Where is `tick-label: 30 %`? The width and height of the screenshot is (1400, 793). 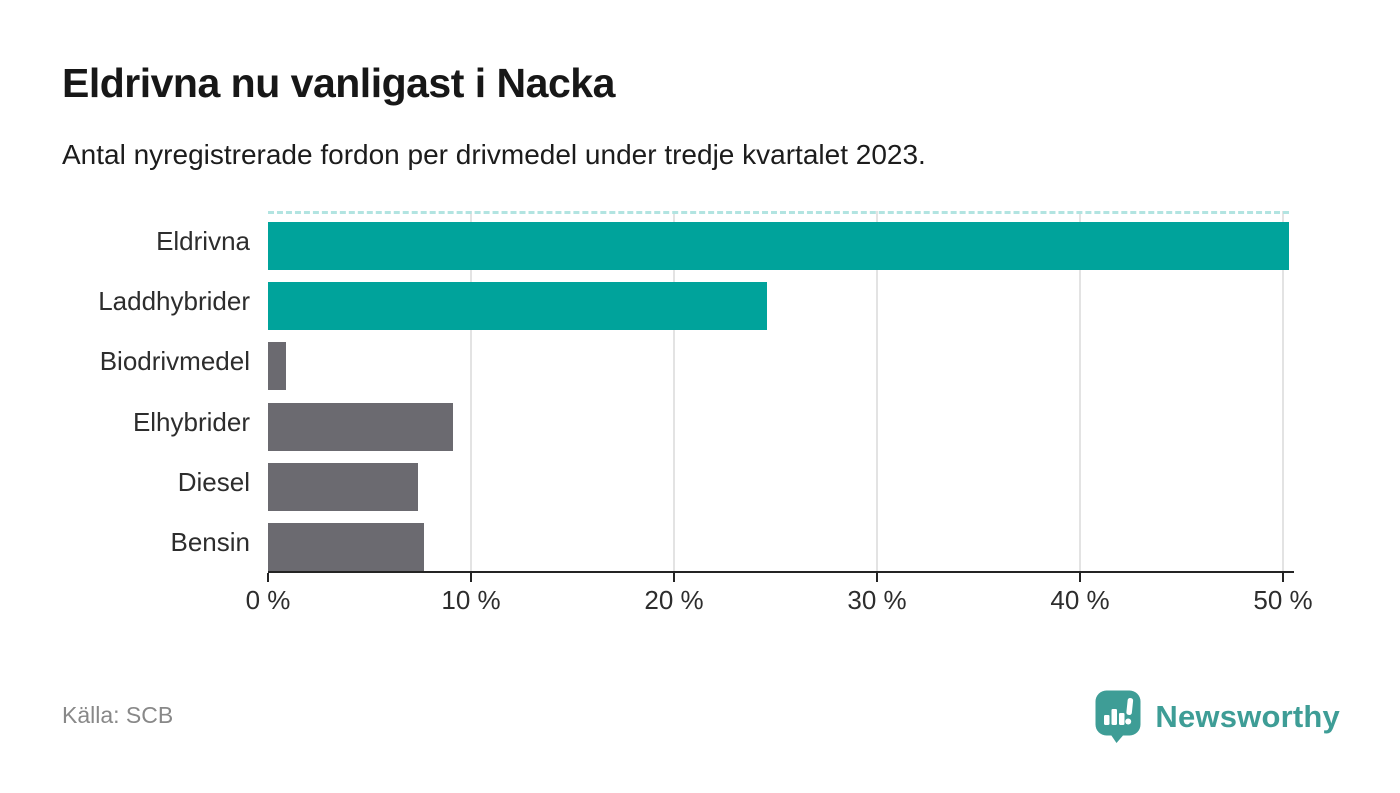
tick-label: 30 % is located at coordinates (877, 600).